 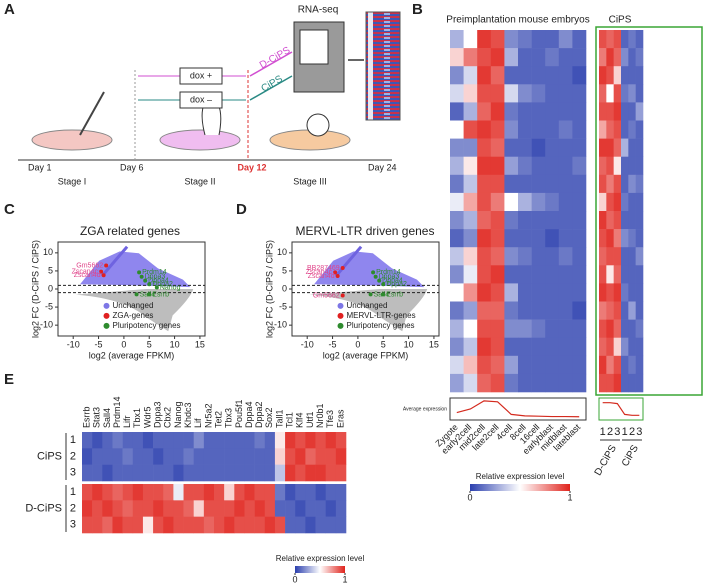 What do you see at coordinates (154, 272) in the screenshot?
I see `gene-label: Prdm14` at bounding box center [154, 272].